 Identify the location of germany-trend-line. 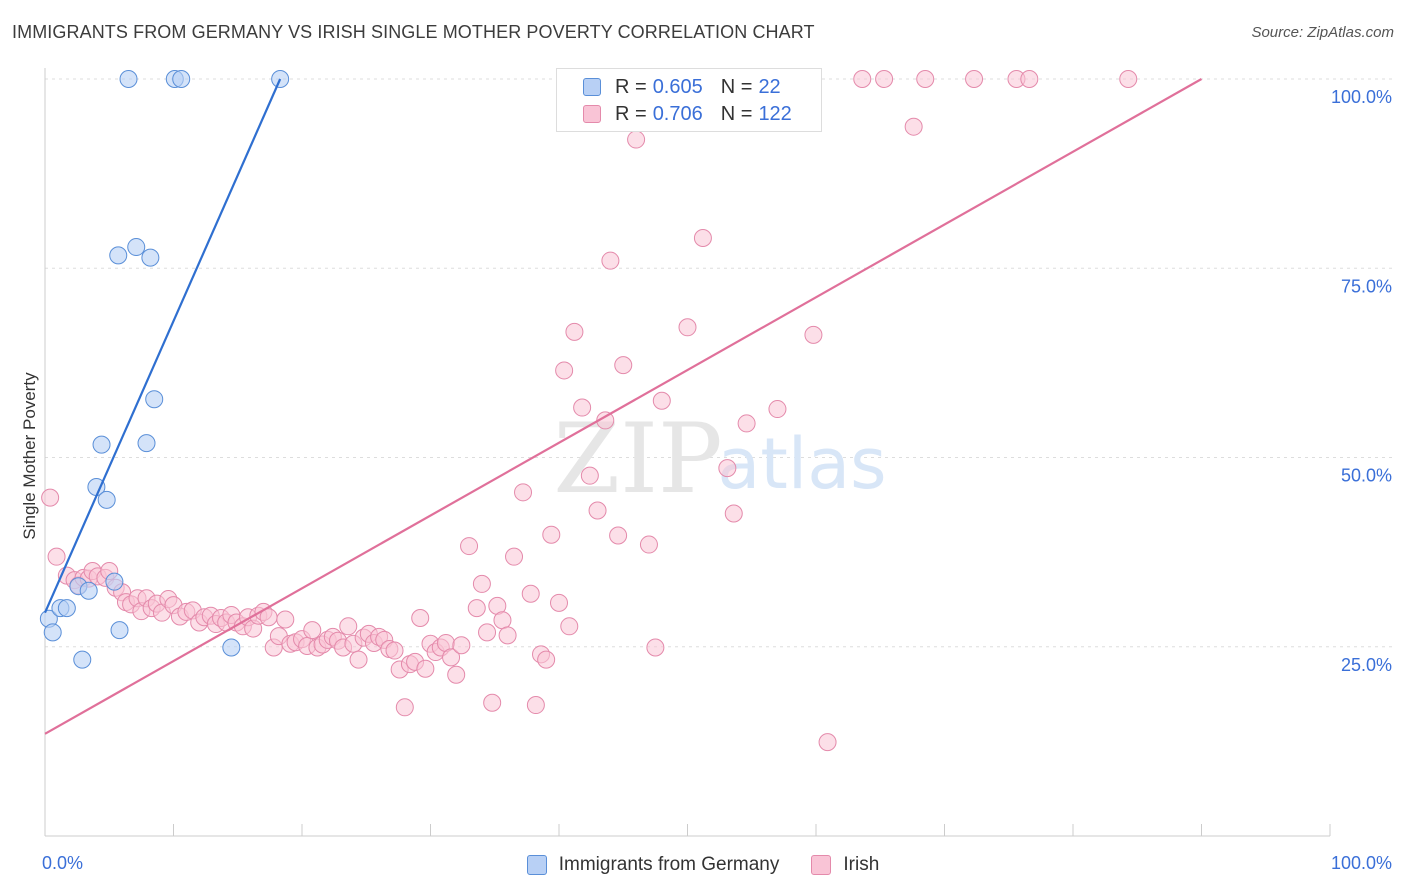
(162, 346).